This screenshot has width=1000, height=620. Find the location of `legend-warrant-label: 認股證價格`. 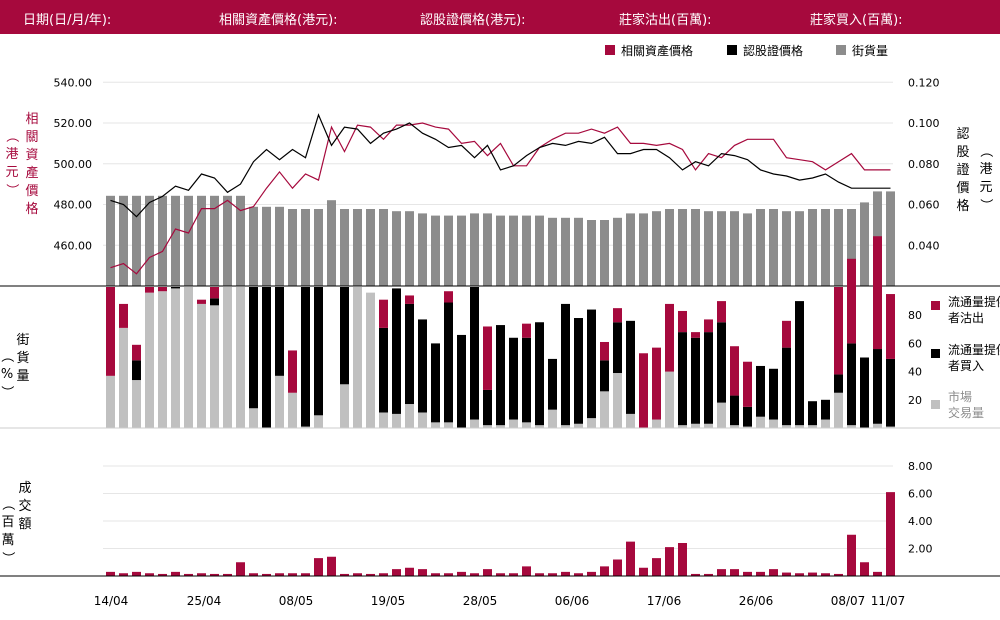

legend-warrant-label: 認股證價格 is located at coordinates (773, 50).